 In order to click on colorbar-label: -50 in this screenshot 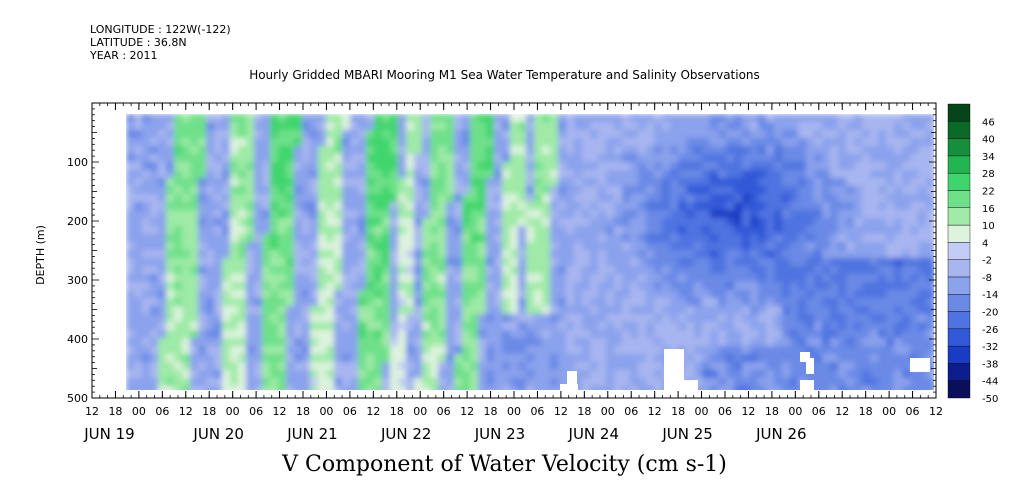, I will do `click(990, 399)`.